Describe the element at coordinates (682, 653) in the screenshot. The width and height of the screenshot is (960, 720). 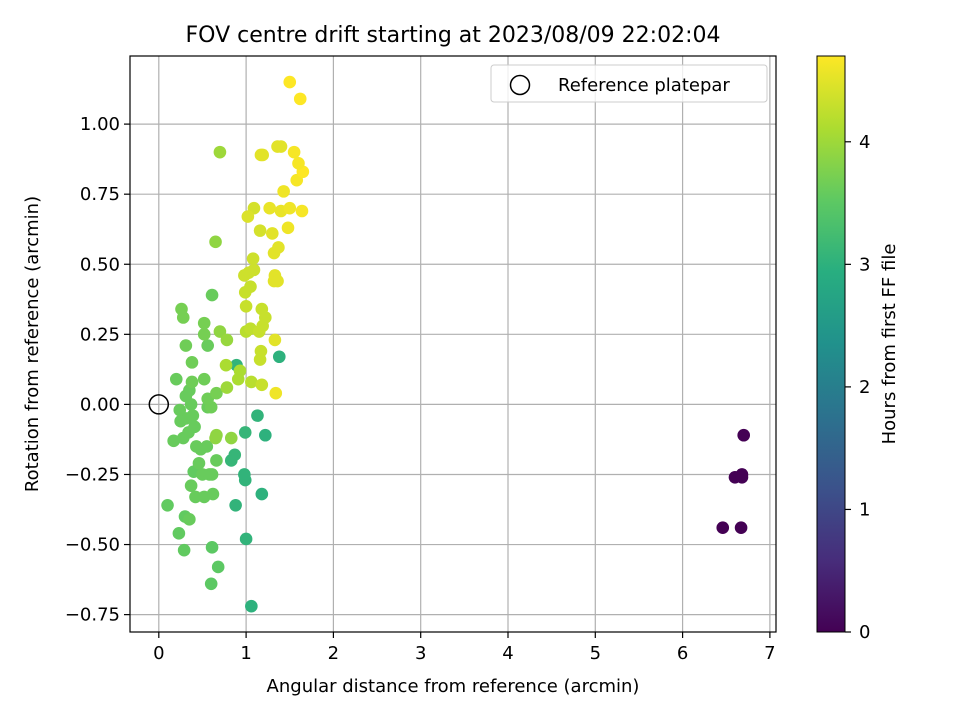
I see `x-tick-label: 6` at that location.